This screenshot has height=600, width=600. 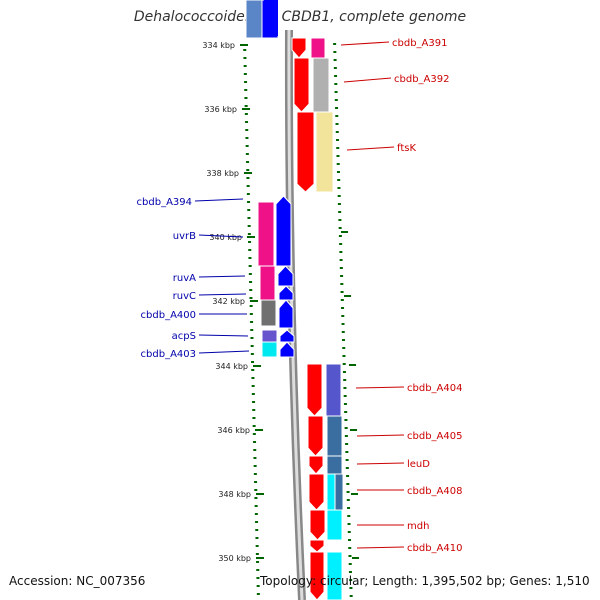 What do you see at coordinates (218, 45) in the screenshot?
I see `kbp-label: 334 kbp` at bounding box center [218, 45].